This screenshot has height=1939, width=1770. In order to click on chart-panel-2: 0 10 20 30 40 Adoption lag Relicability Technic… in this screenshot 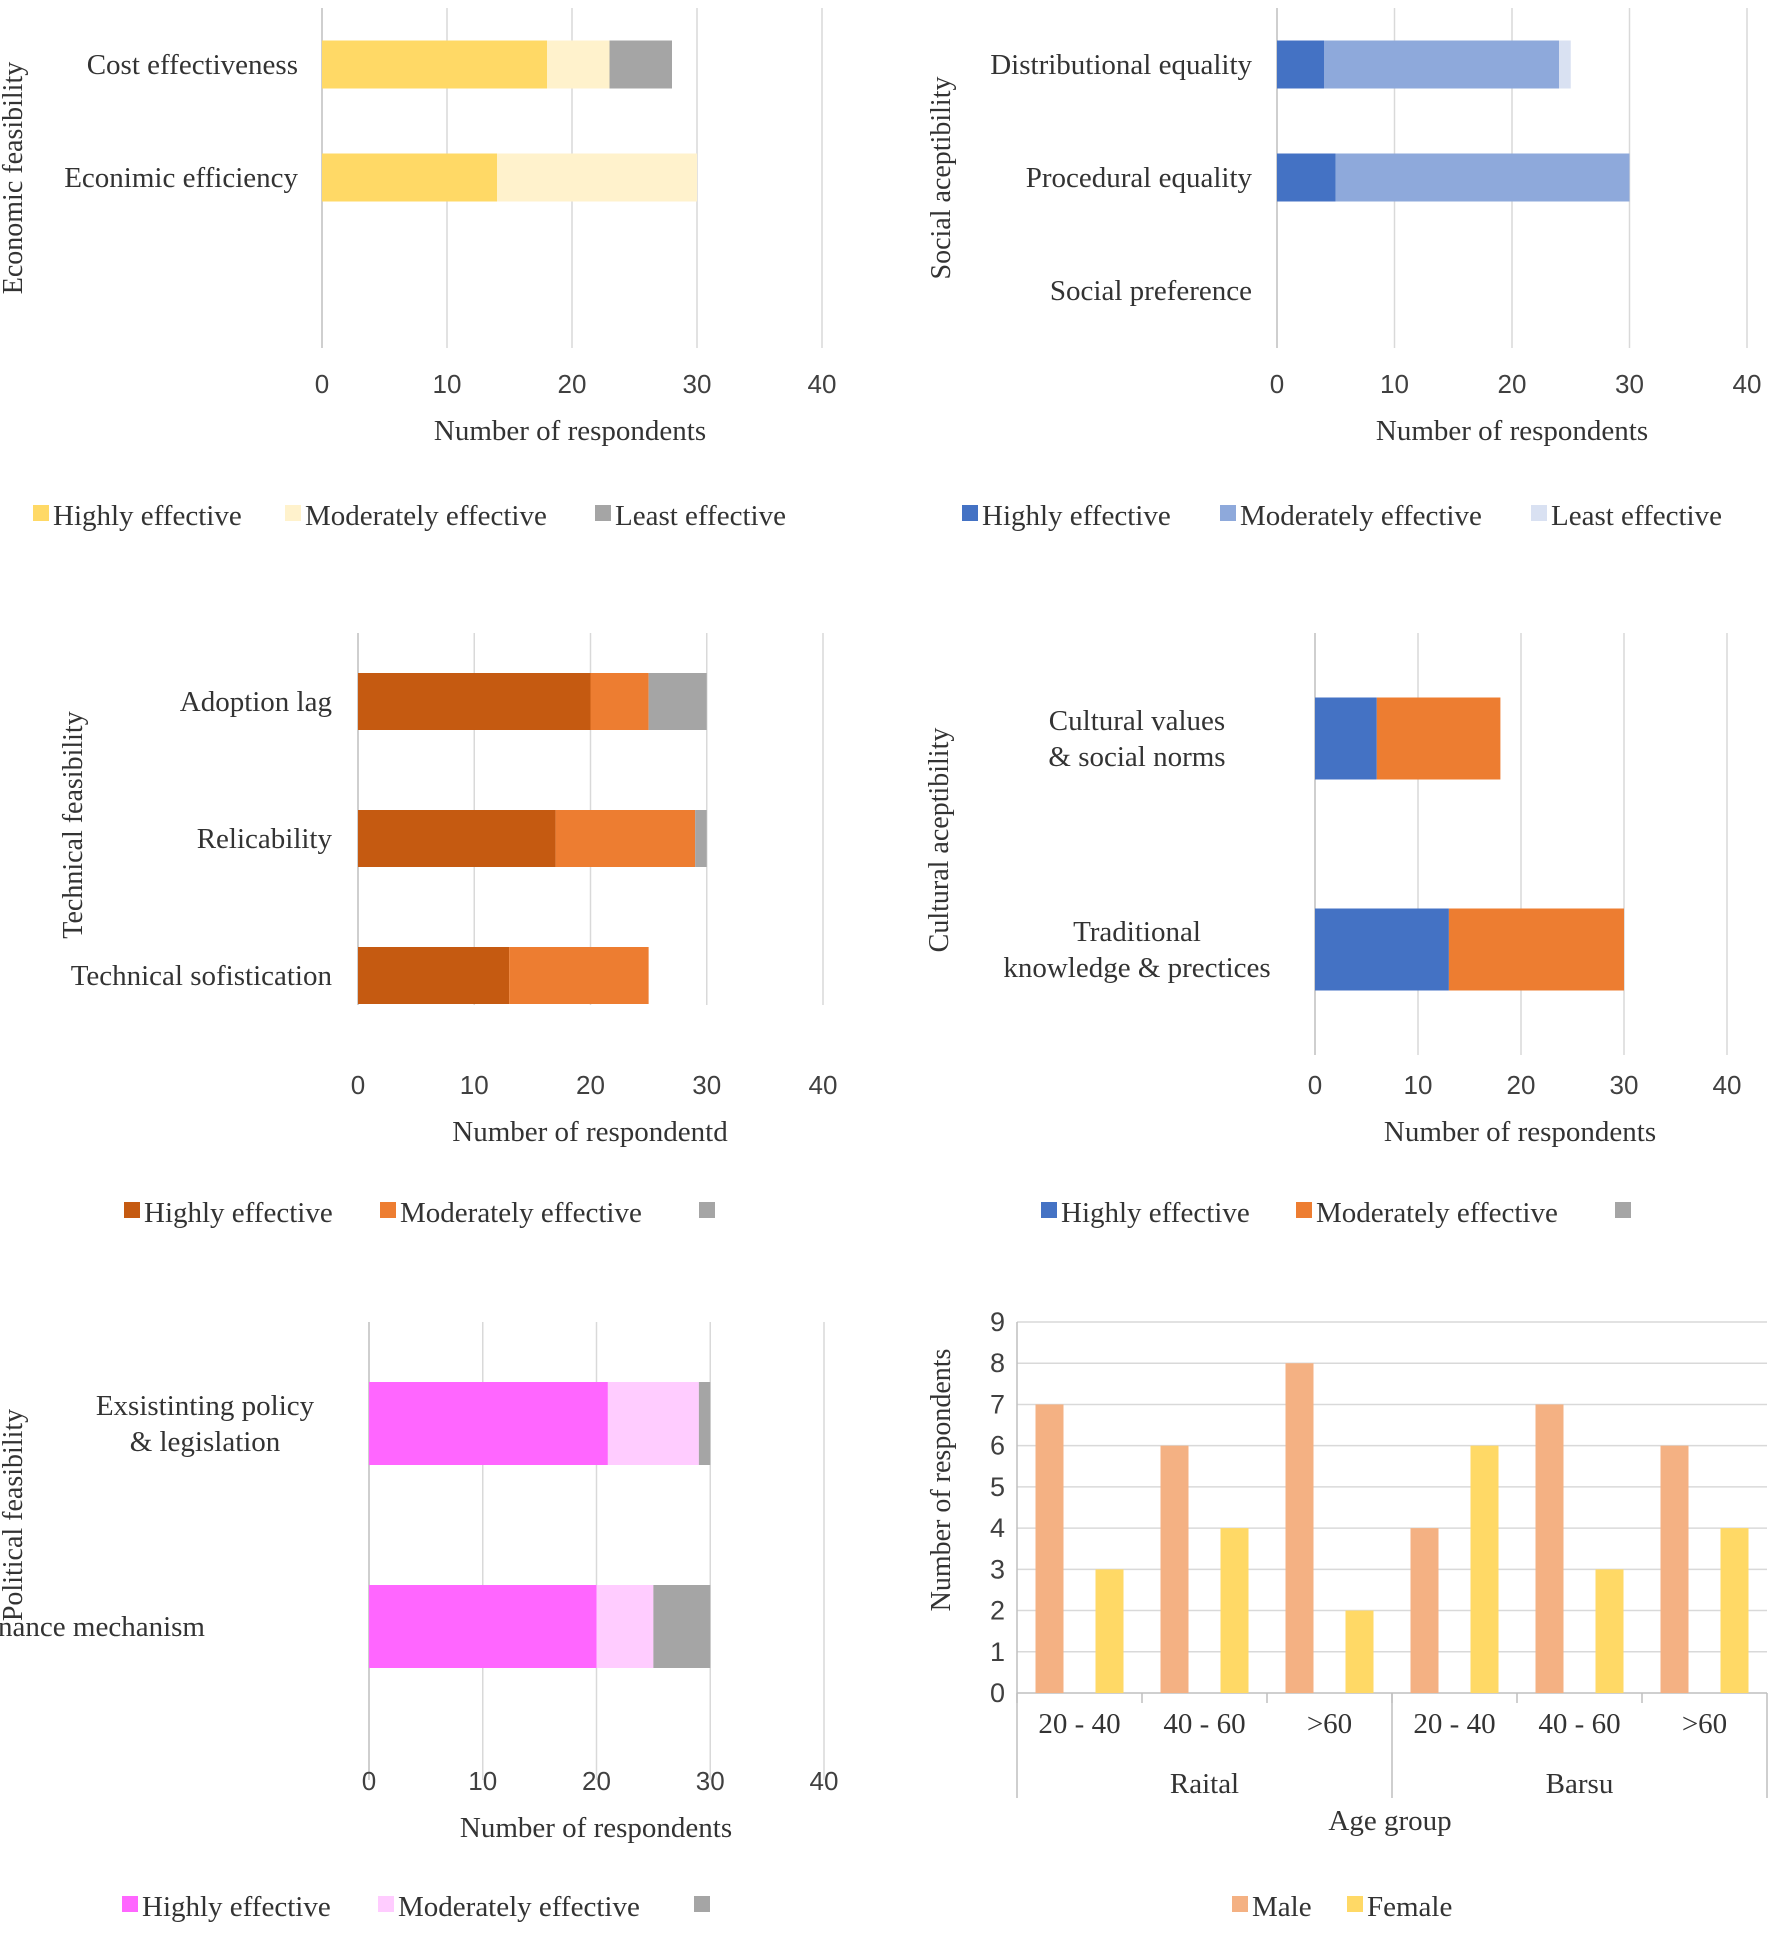, I will do `click(447, 931)`.